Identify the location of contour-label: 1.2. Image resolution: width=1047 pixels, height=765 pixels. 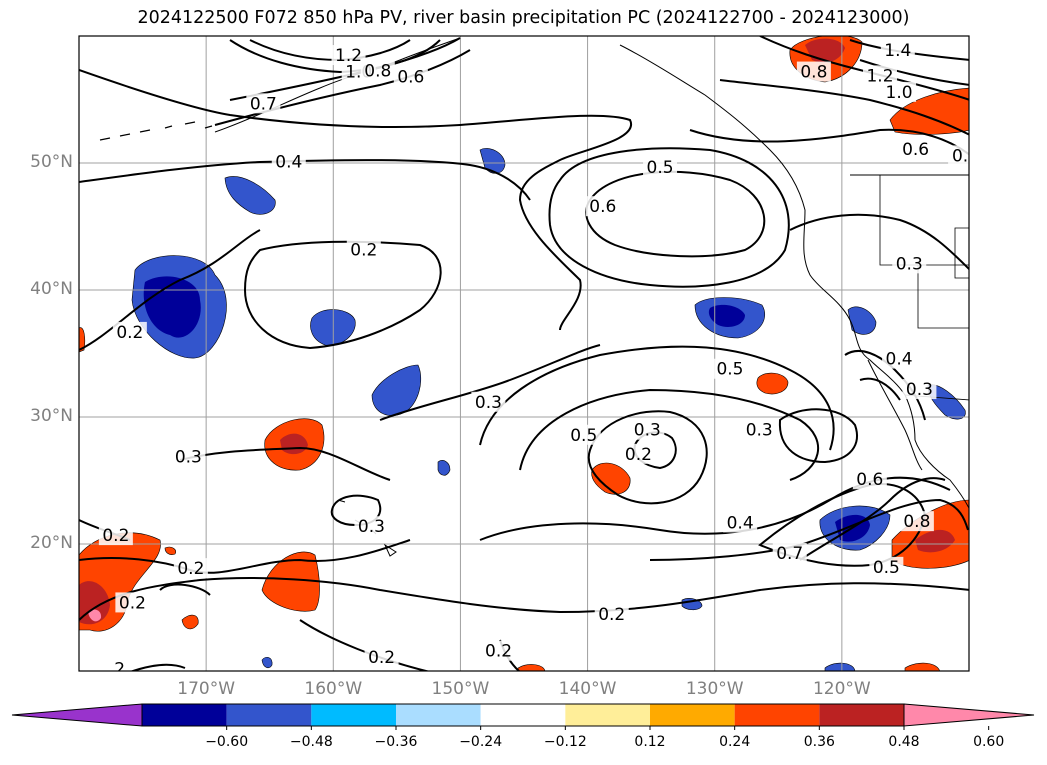
(348, 56).